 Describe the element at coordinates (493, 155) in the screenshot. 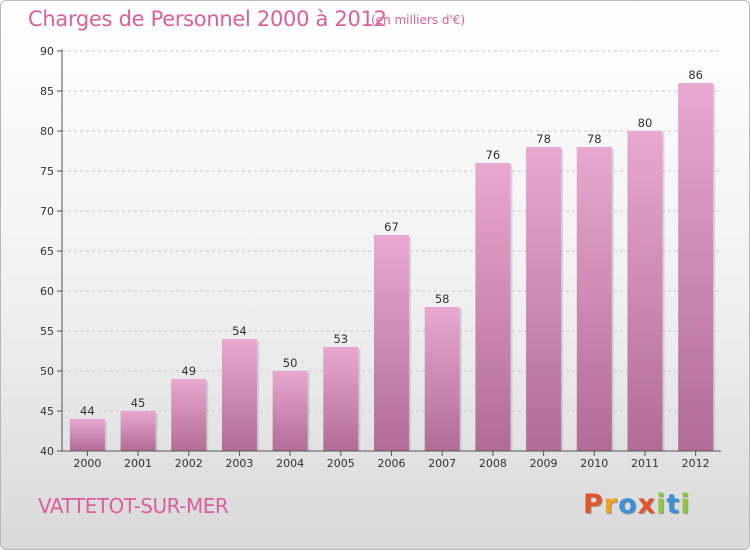

I see `bar-value-label: 76` at that location.